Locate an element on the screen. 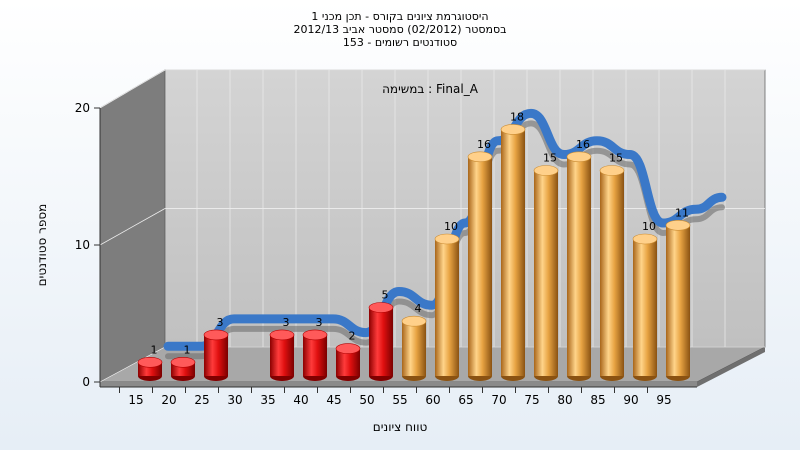 This screenshot has width=800, height=450. data-label-60: 10 is located at coordinates (451, 226).